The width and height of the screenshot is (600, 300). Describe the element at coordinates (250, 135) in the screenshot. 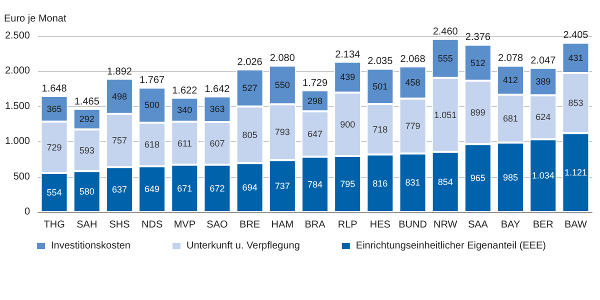

I see `data-label: 805` at that location.